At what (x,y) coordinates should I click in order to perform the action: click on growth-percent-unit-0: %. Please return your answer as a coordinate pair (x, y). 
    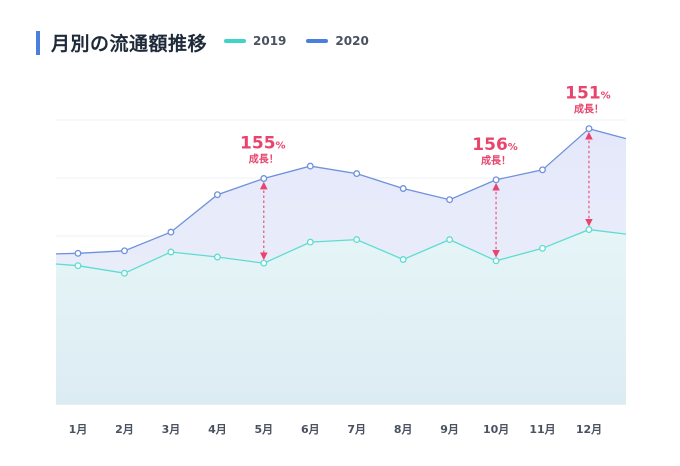
    Looking at the image, I should click on (281, 146).